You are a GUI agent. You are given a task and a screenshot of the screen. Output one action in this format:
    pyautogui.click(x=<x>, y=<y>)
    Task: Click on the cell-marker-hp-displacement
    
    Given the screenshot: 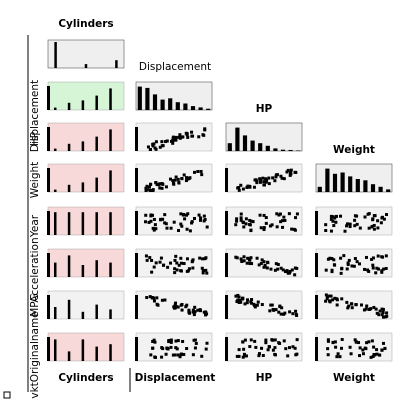 What is the action you would take?
    pyautogui.click(x=136, y=139)
    